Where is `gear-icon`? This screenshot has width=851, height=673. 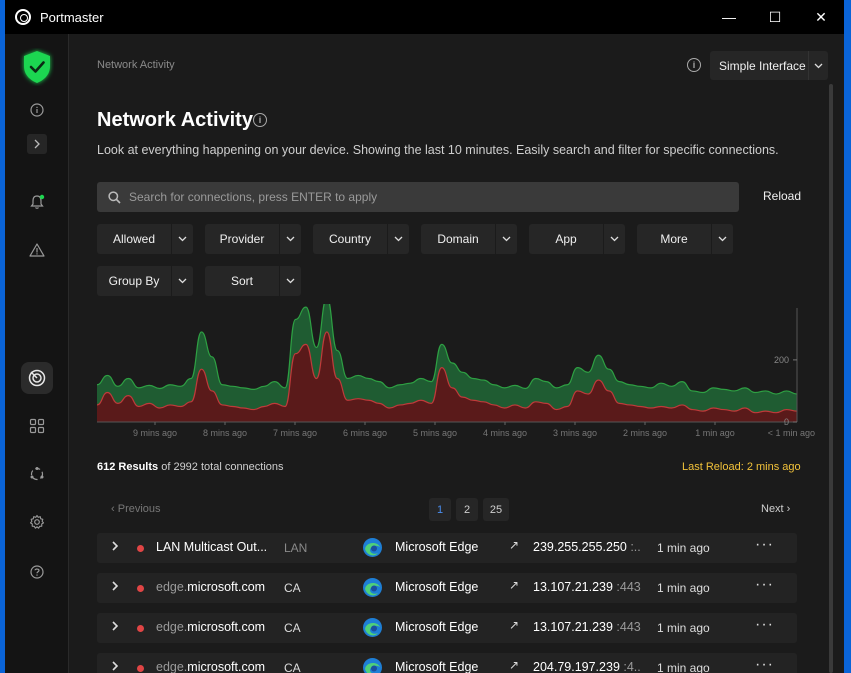 gear-icon is located at coordinates (37, 522).